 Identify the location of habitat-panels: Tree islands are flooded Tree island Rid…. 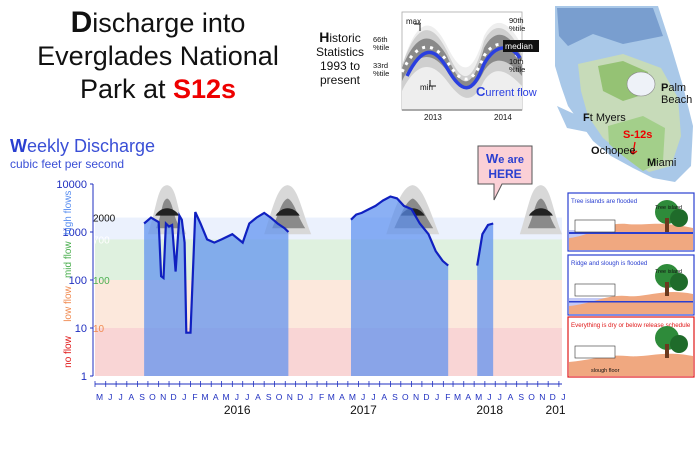
(631, 285).